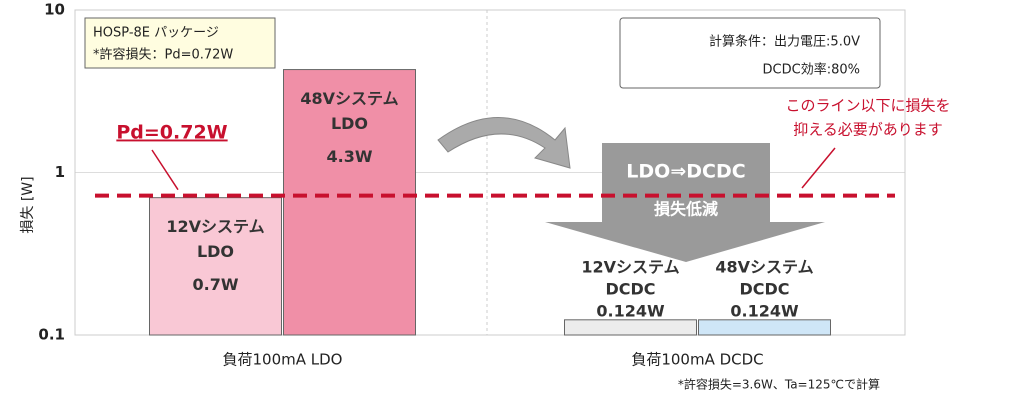 The image size is (1016, 400). What do you see at coordinates (867, 106) in the screenshot?
I see `line-note: このライン以下に損失を` at bounding box center [867, 106].